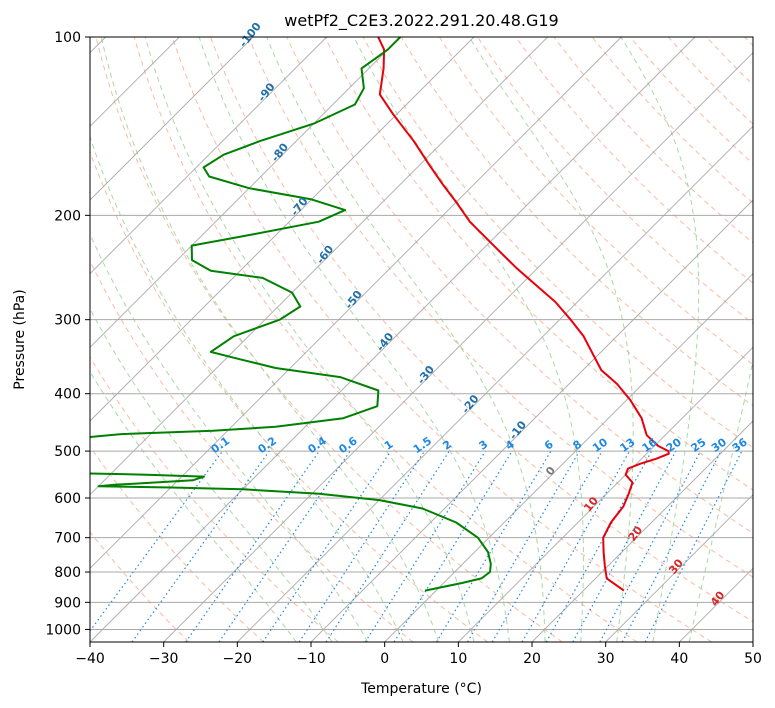 Image resolution: width=775 pixels, height=708 pixels. What do you see at coordinates (422, 445) in the screenshot?
I see `mixing-ratio-label: 1.5` at bounding box center [422, 445].